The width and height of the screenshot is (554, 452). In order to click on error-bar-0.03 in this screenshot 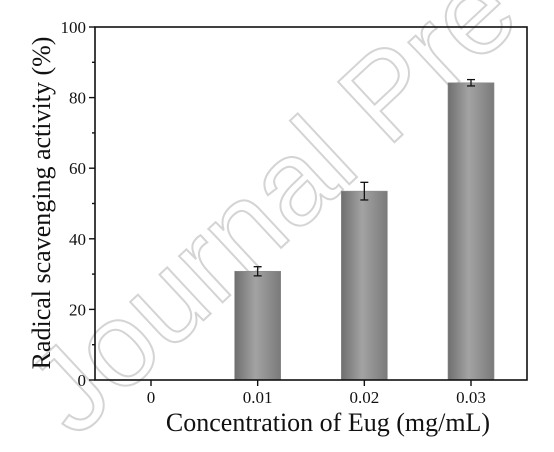, I will do `click(471, 82)`.